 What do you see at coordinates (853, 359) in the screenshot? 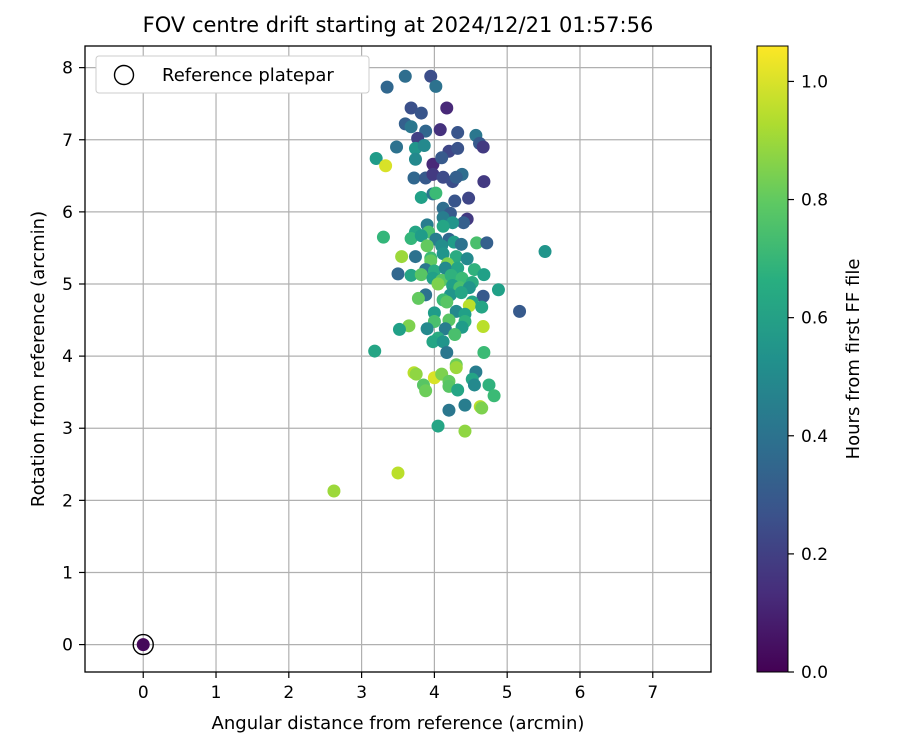
I see `colorbar-label: Hours from first FF file` at bounding box center [853, 359].